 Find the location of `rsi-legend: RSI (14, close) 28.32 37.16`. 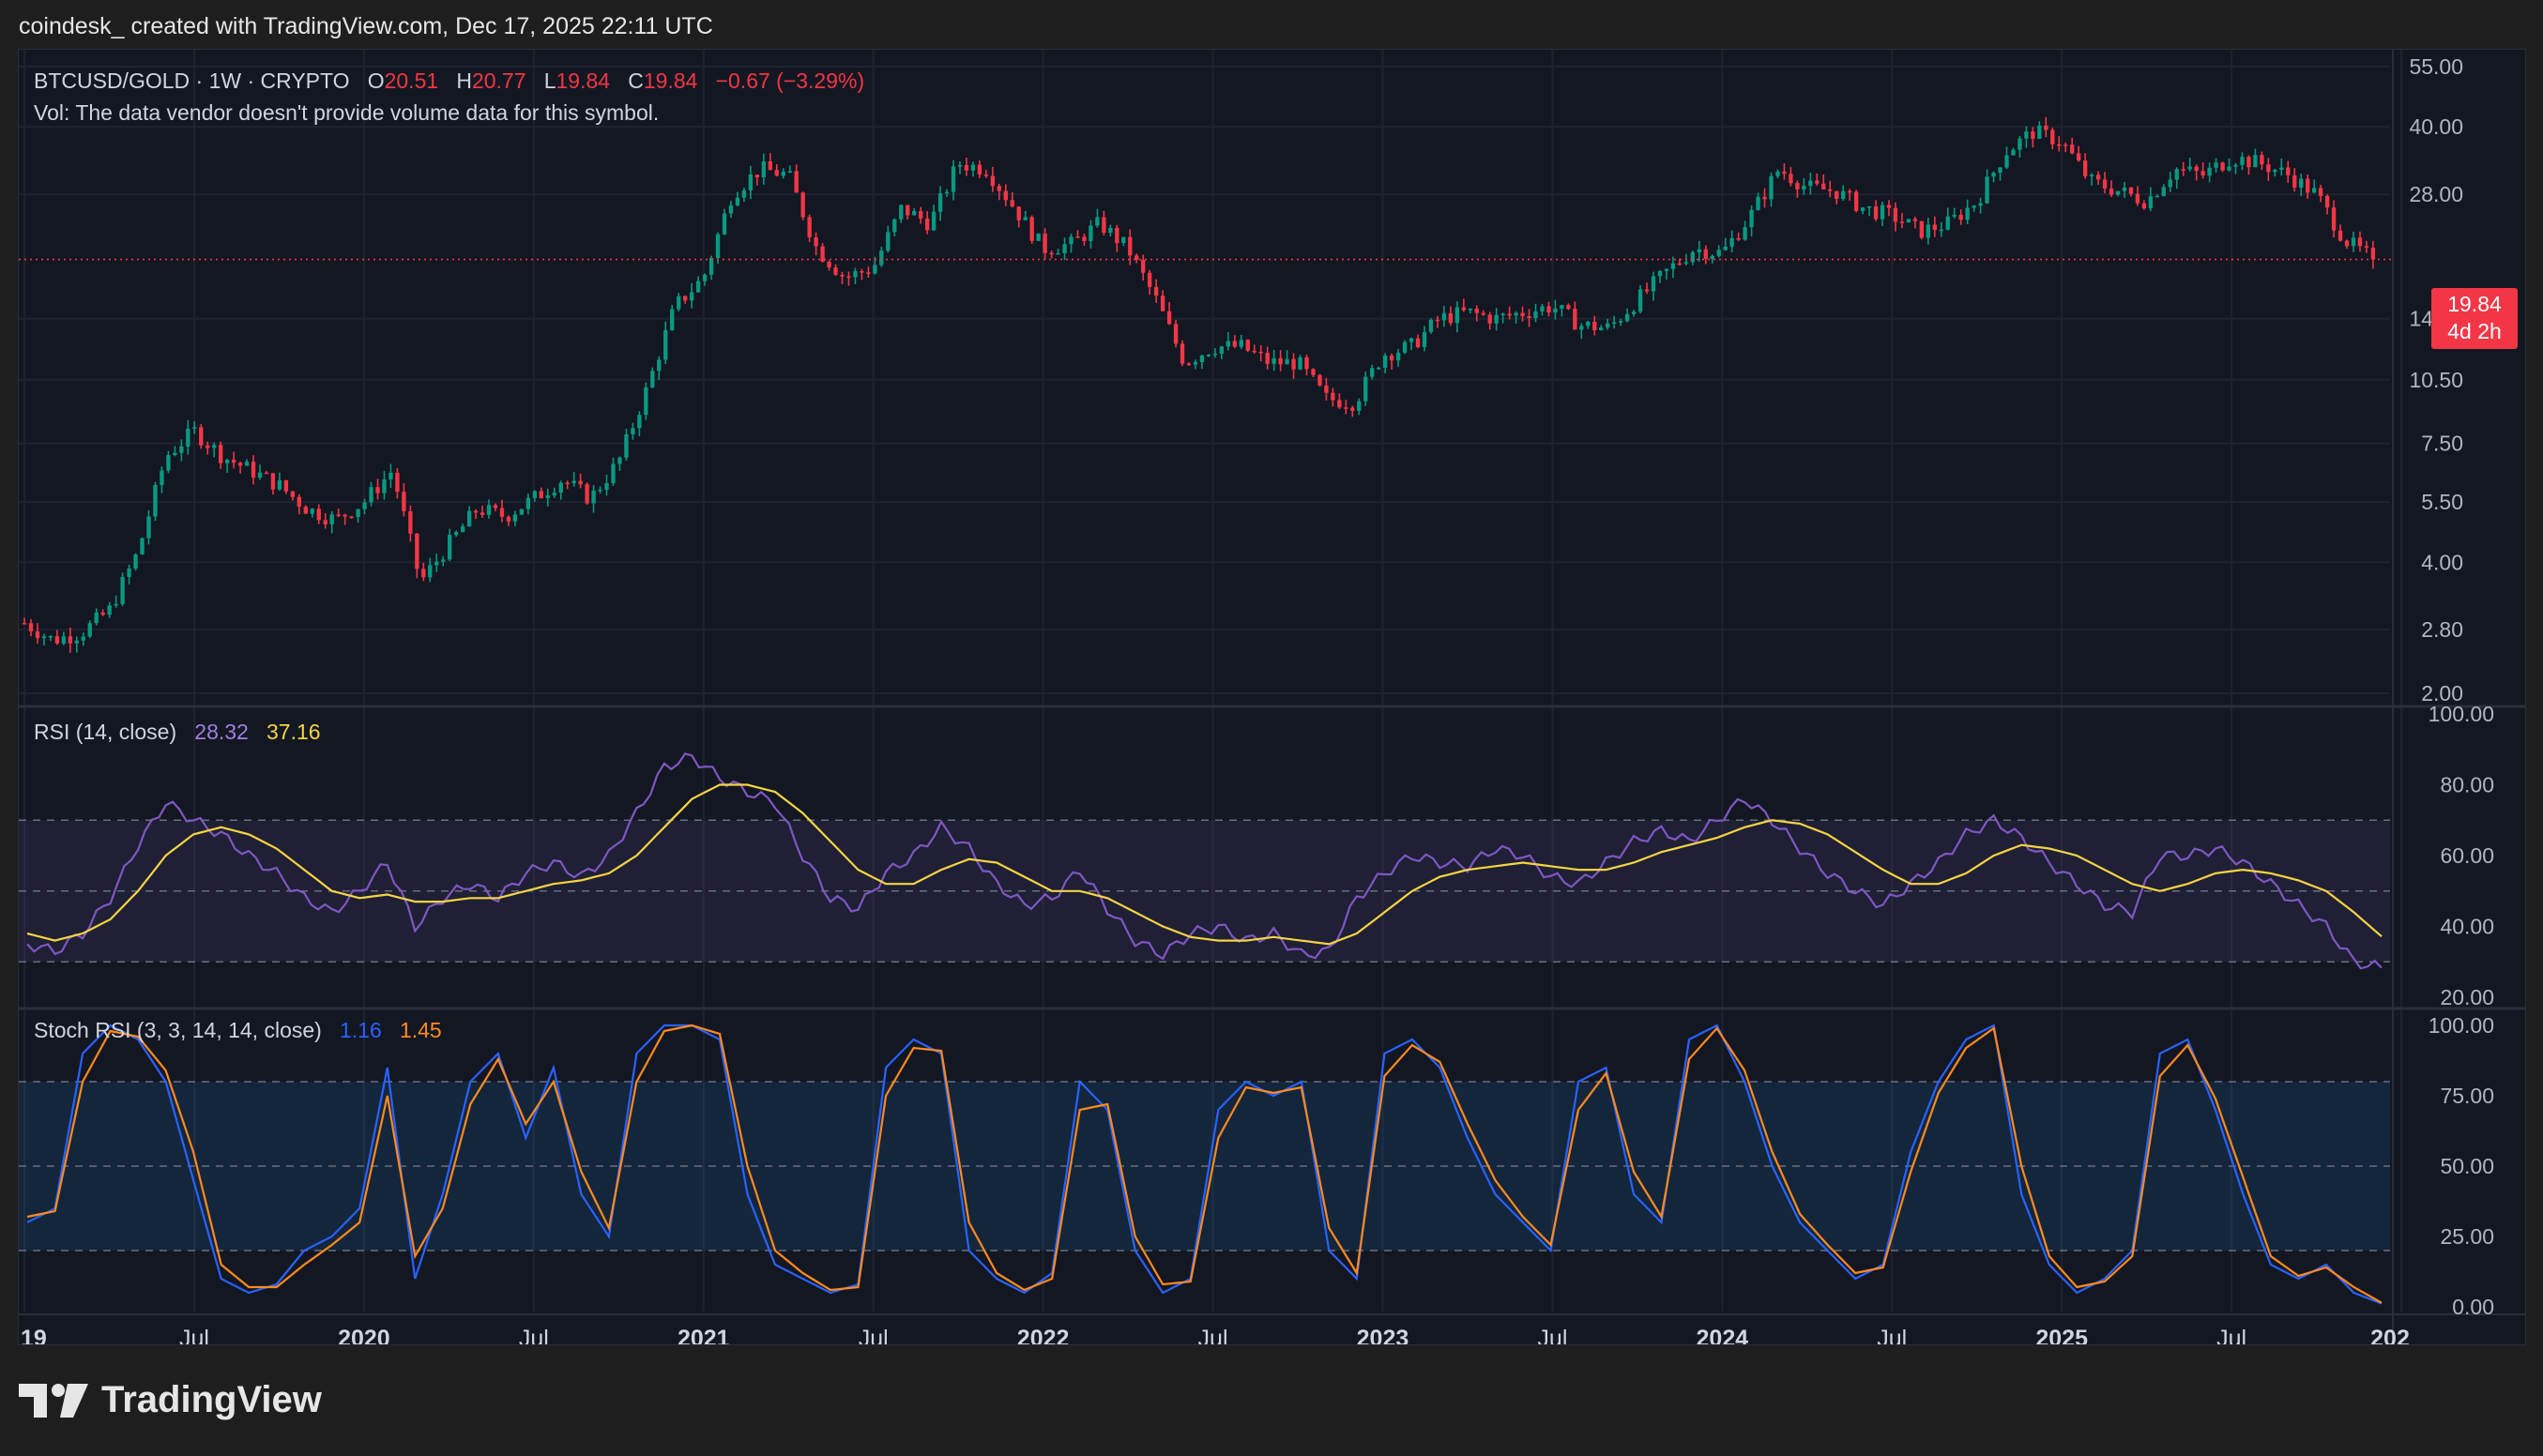

rsi-legend: RSI (14, close) 28.32 37.16 is located at coordinates (177, 732).